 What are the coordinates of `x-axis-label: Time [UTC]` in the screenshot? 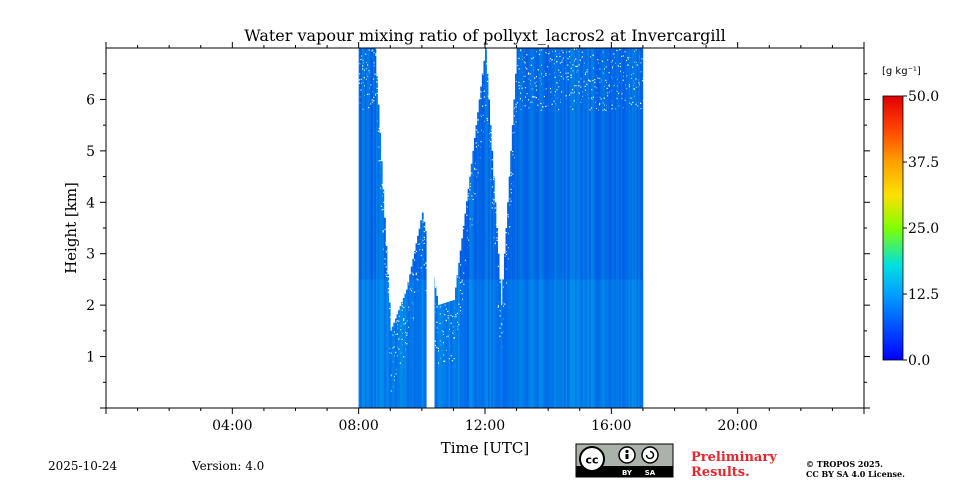 It's located at (485, 448).